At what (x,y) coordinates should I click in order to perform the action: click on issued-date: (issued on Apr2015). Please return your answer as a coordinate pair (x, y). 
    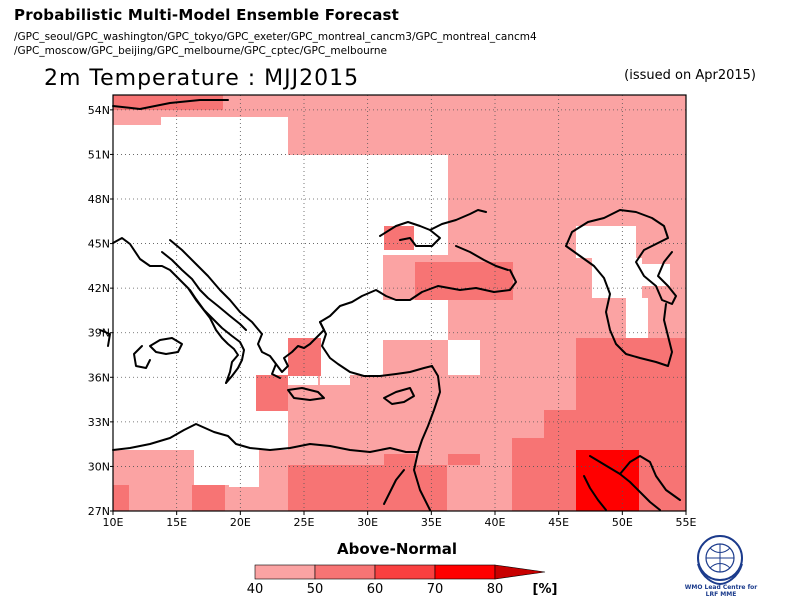
    Looking at the image, I should click on (690, 75).